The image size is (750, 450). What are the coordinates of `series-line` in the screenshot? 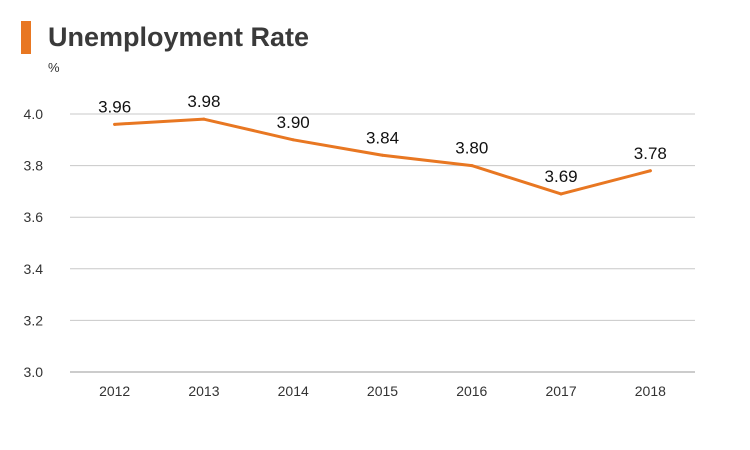 It's located at (382, 156).